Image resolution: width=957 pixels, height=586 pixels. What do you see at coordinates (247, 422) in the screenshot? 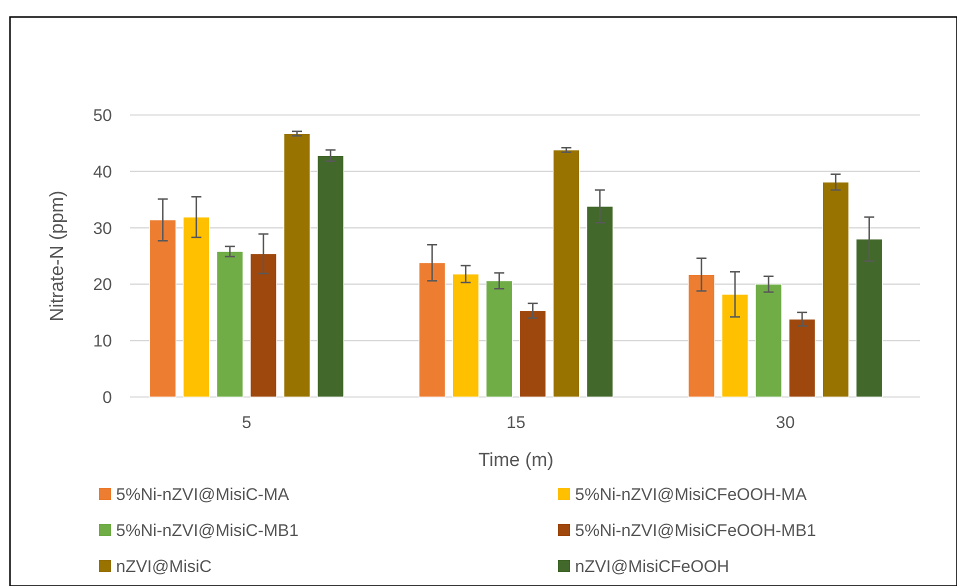
I see `x-tick-label: 5` at bounding box center [247, 422].